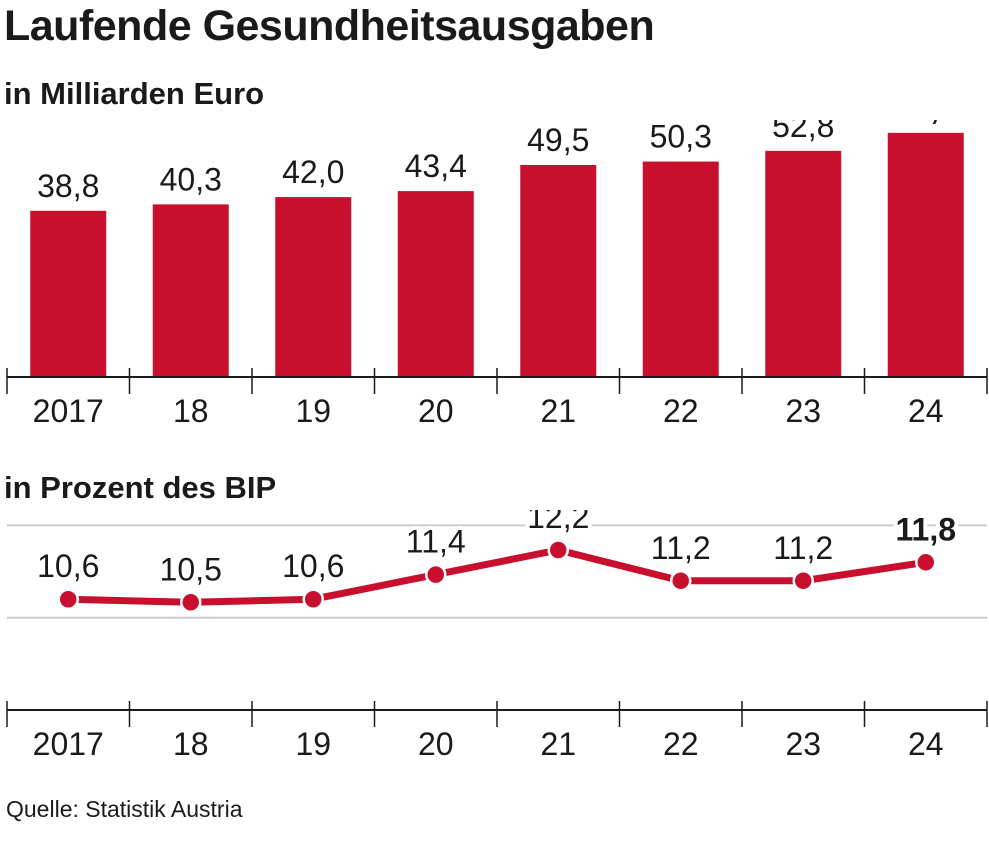  I want to click on bar-data-label: 52,8, so click(803, 132).